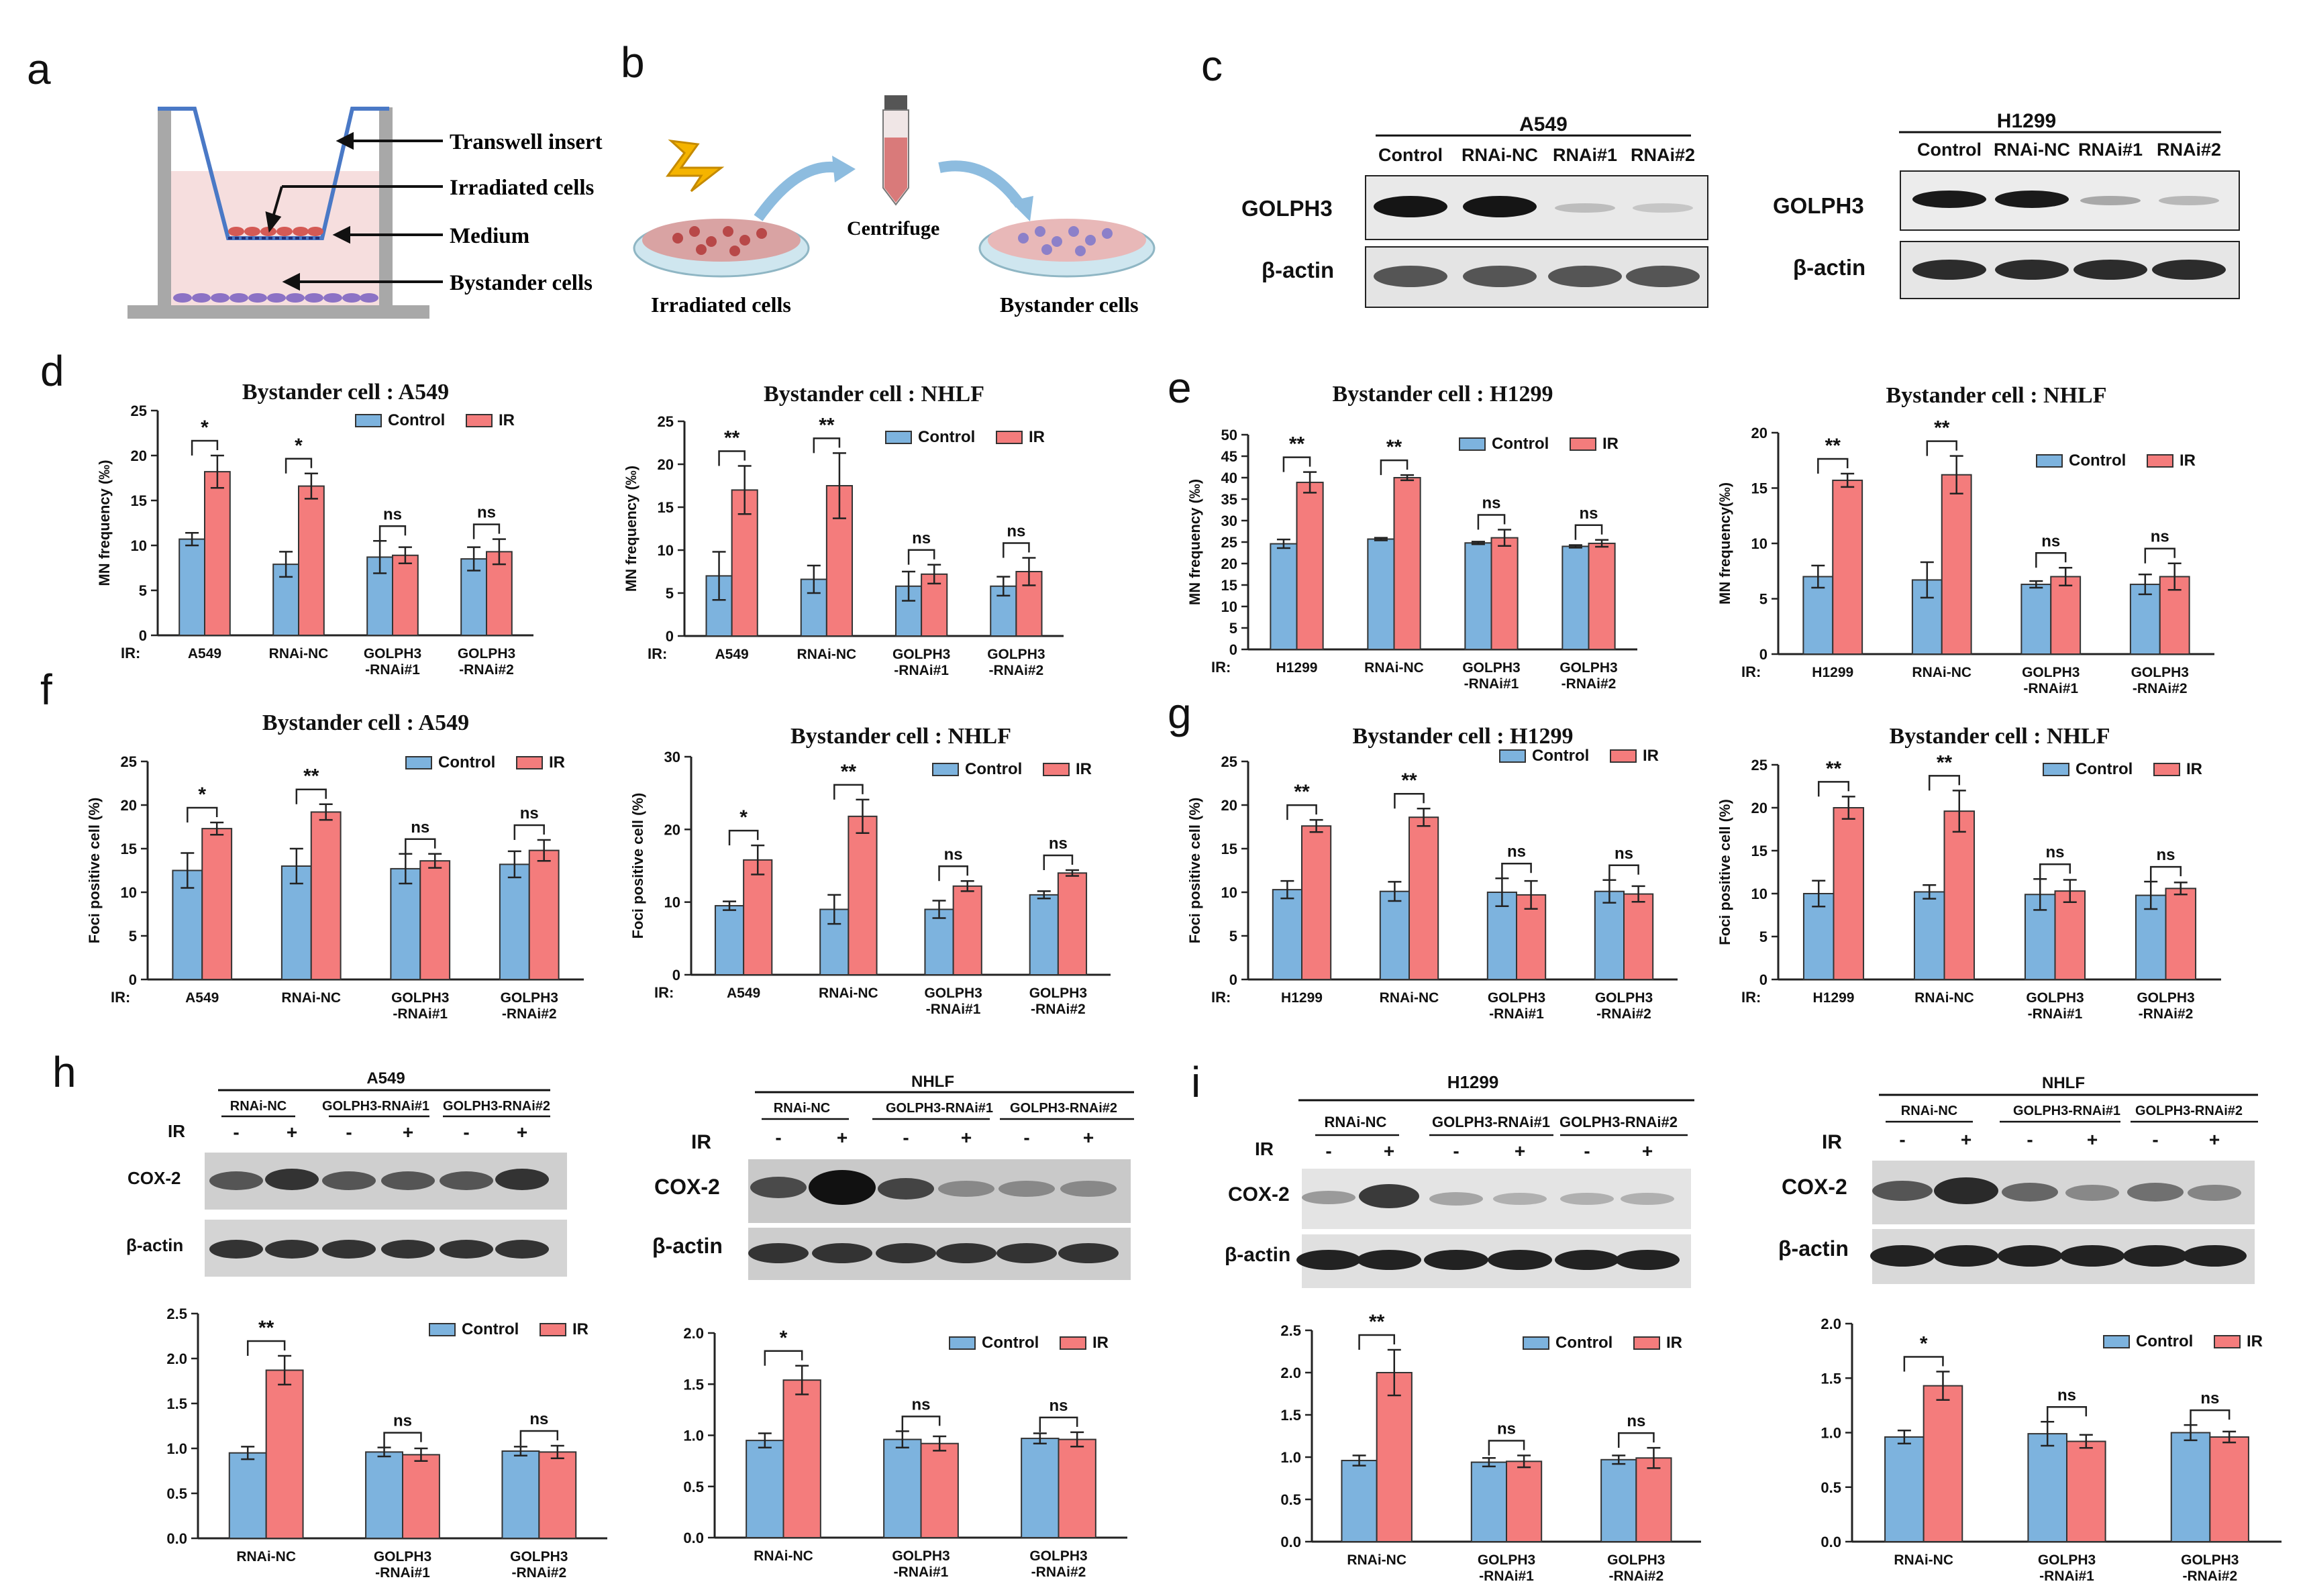 The image size is (2305, 1596). I want to click on y-tick-label: 45, so click(1229, 457).